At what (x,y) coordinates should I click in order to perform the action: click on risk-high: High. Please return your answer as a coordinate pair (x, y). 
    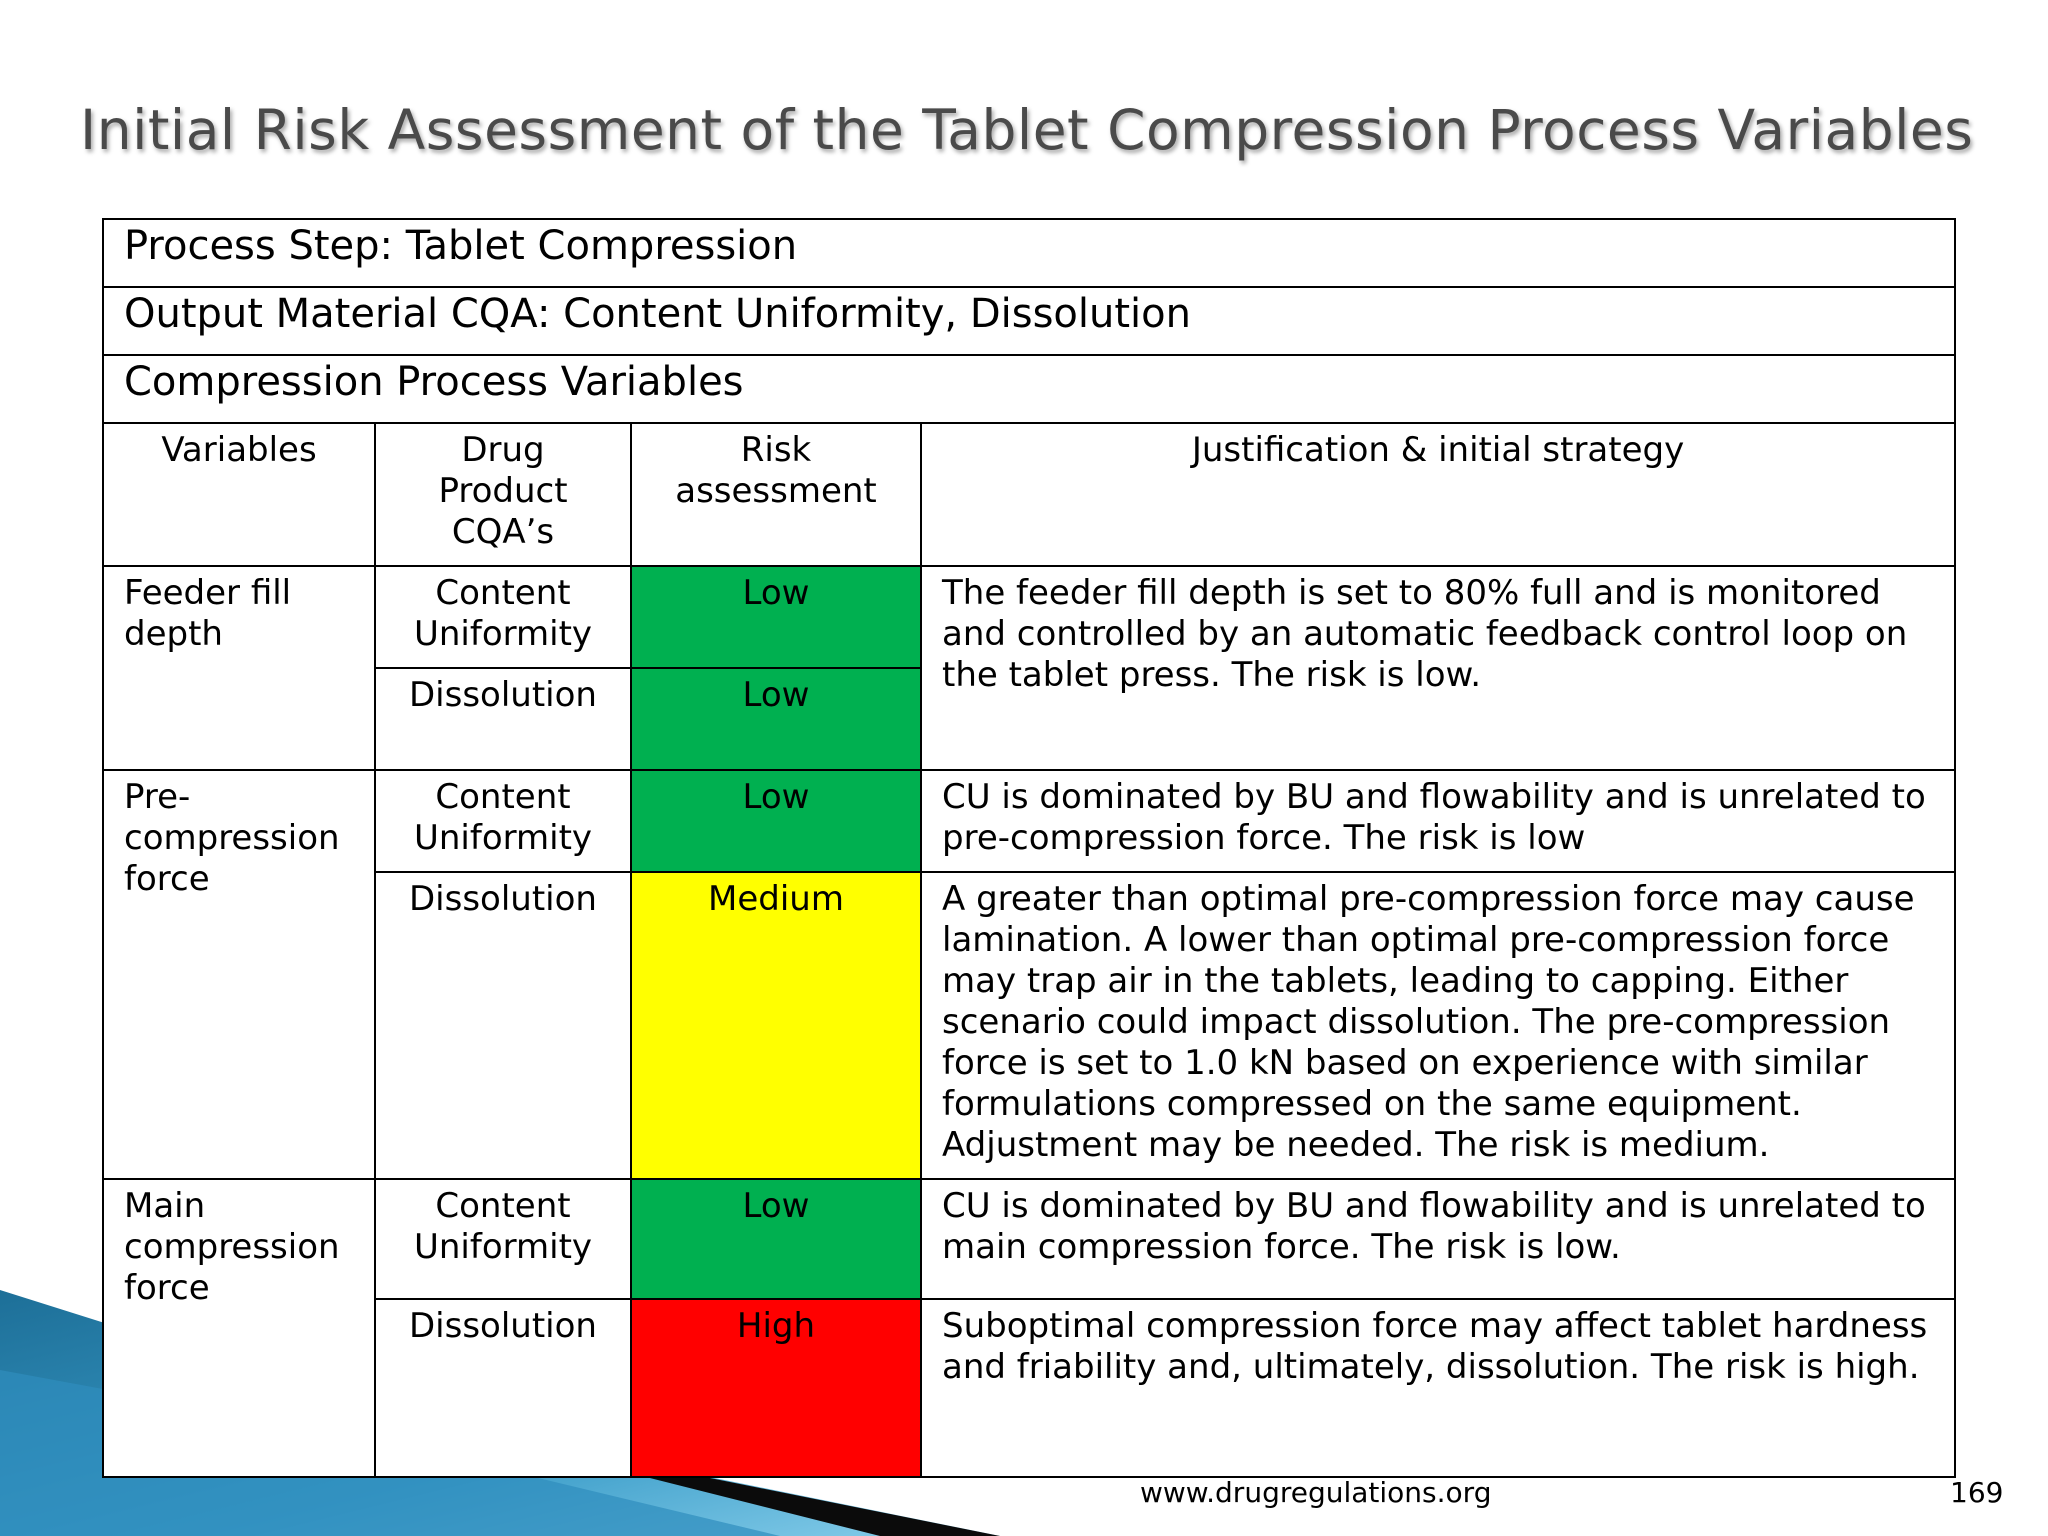
    Looking at the image, I should click on (776, 1388).